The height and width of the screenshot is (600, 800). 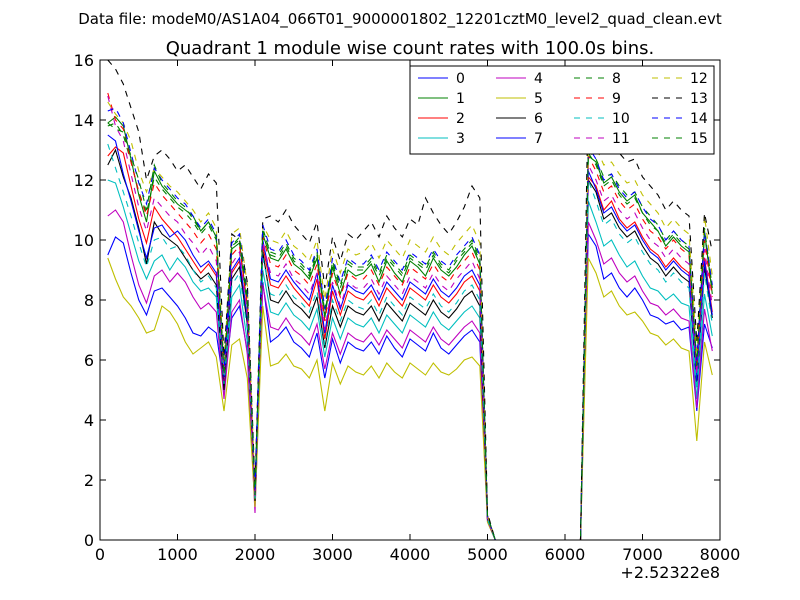 What do you see at coordinates (642, 554) in the screenshot?
I see `x-tick-label: 7000` at bounding box center [642, 554].